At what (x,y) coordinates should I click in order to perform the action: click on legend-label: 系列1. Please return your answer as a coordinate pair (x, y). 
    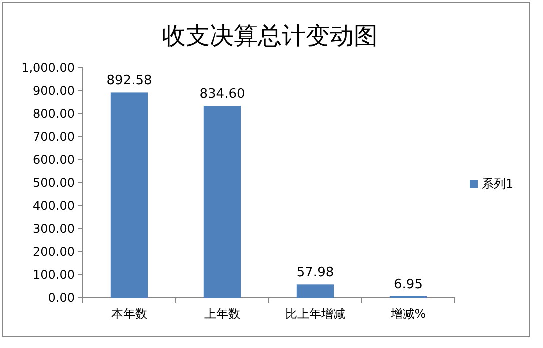
    Looking at the image, I should click on (498, 184).